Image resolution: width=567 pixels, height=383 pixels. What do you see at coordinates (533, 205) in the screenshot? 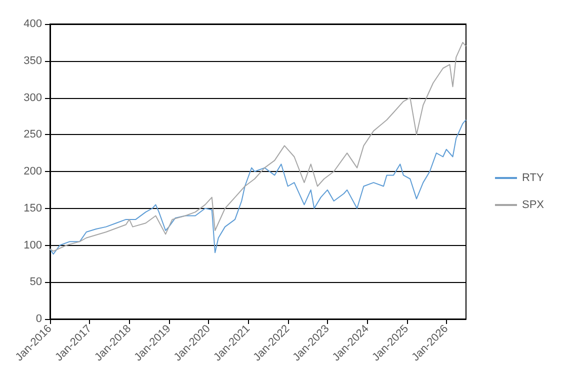
I see `legend-label: SPX` at bounding box center [533, 205].